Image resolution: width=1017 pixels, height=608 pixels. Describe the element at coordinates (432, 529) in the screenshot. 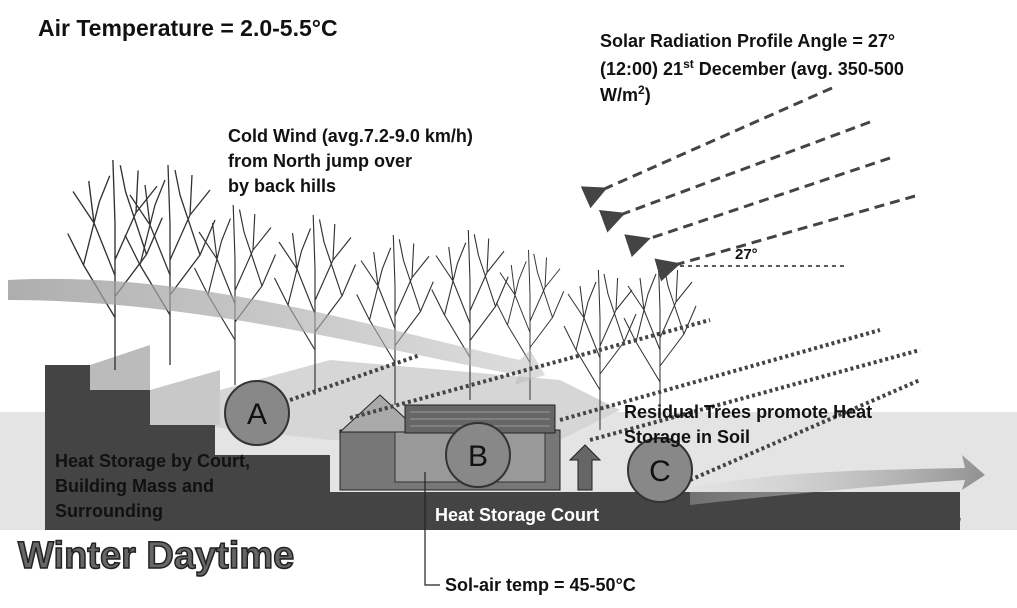

I see `callout-line` at that location.